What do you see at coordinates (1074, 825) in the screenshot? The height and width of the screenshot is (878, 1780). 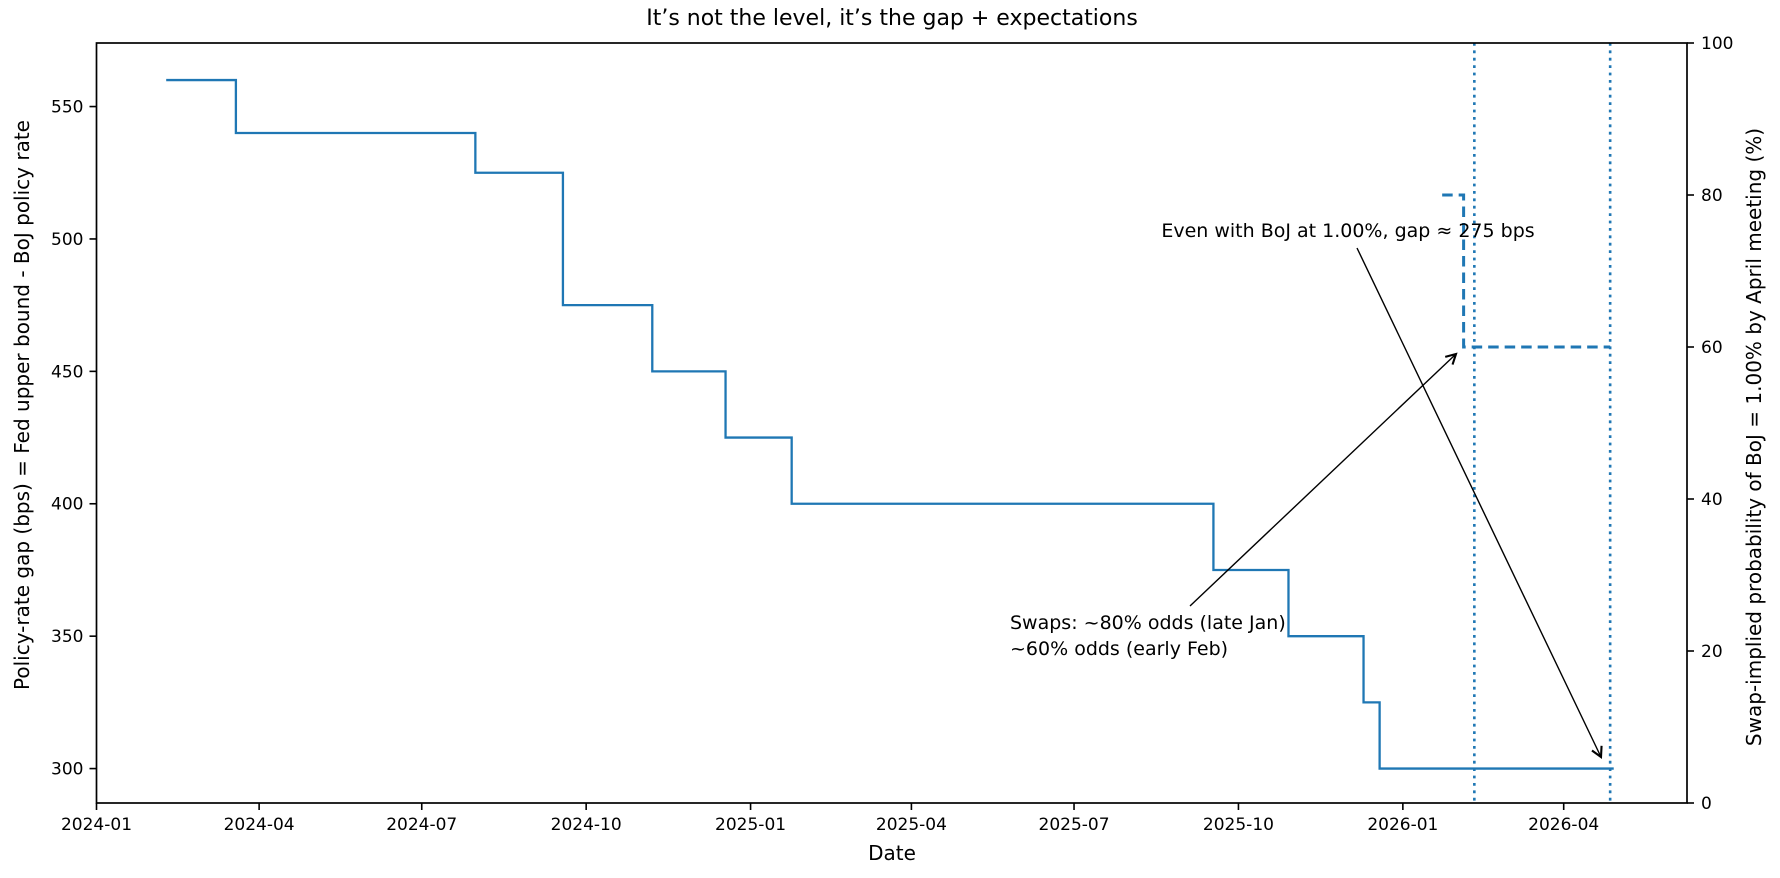 I see `x-tick-label: 2025-07` at bounding box center [1074, 825].